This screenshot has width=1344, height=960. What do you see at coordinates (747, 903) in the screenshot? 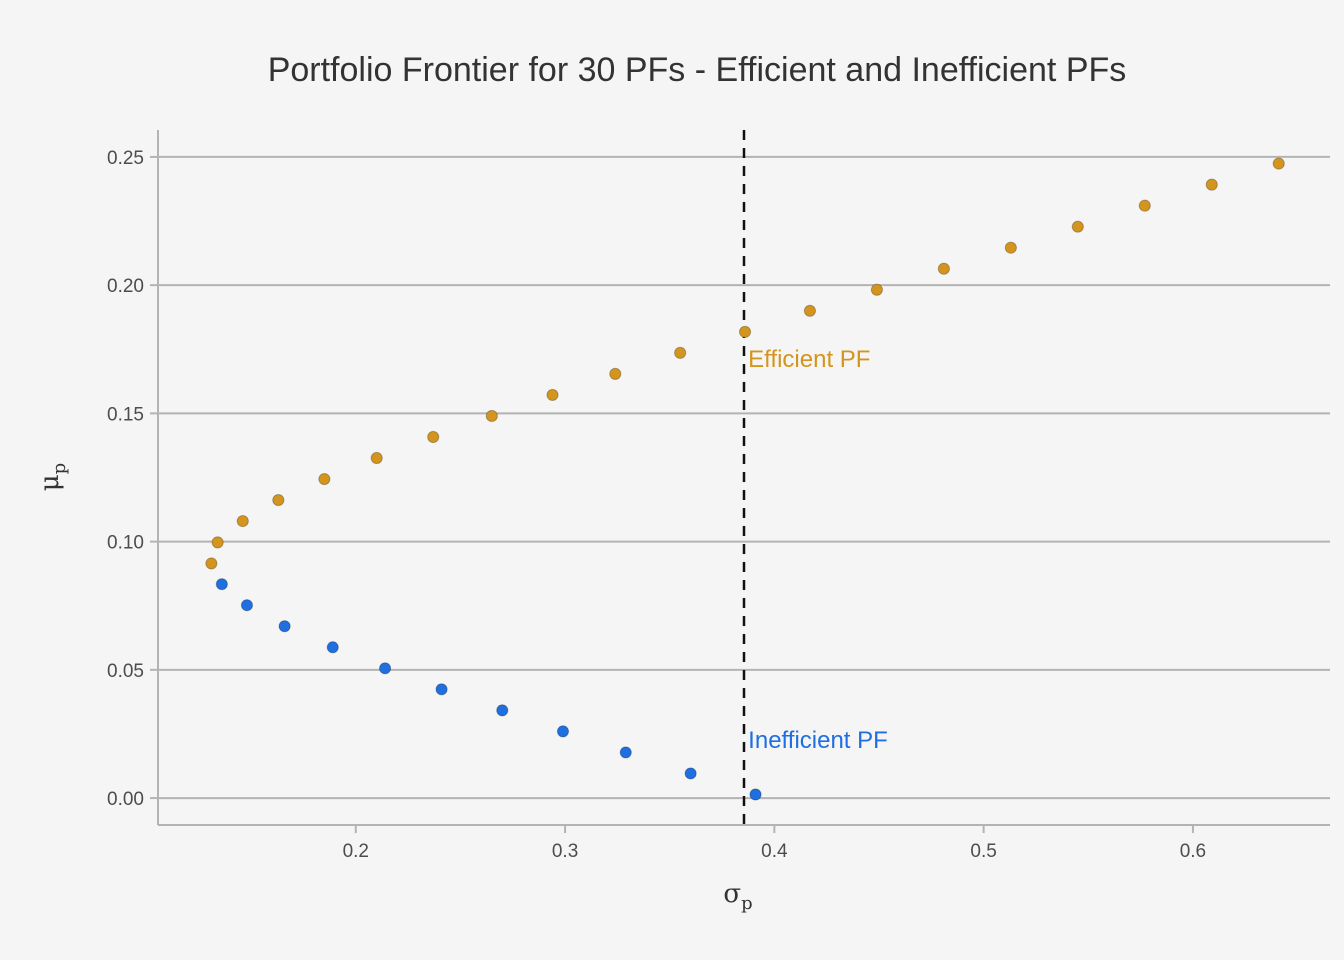
I see `x-axis-label-subscript: p` at bounding box center [747, 903].